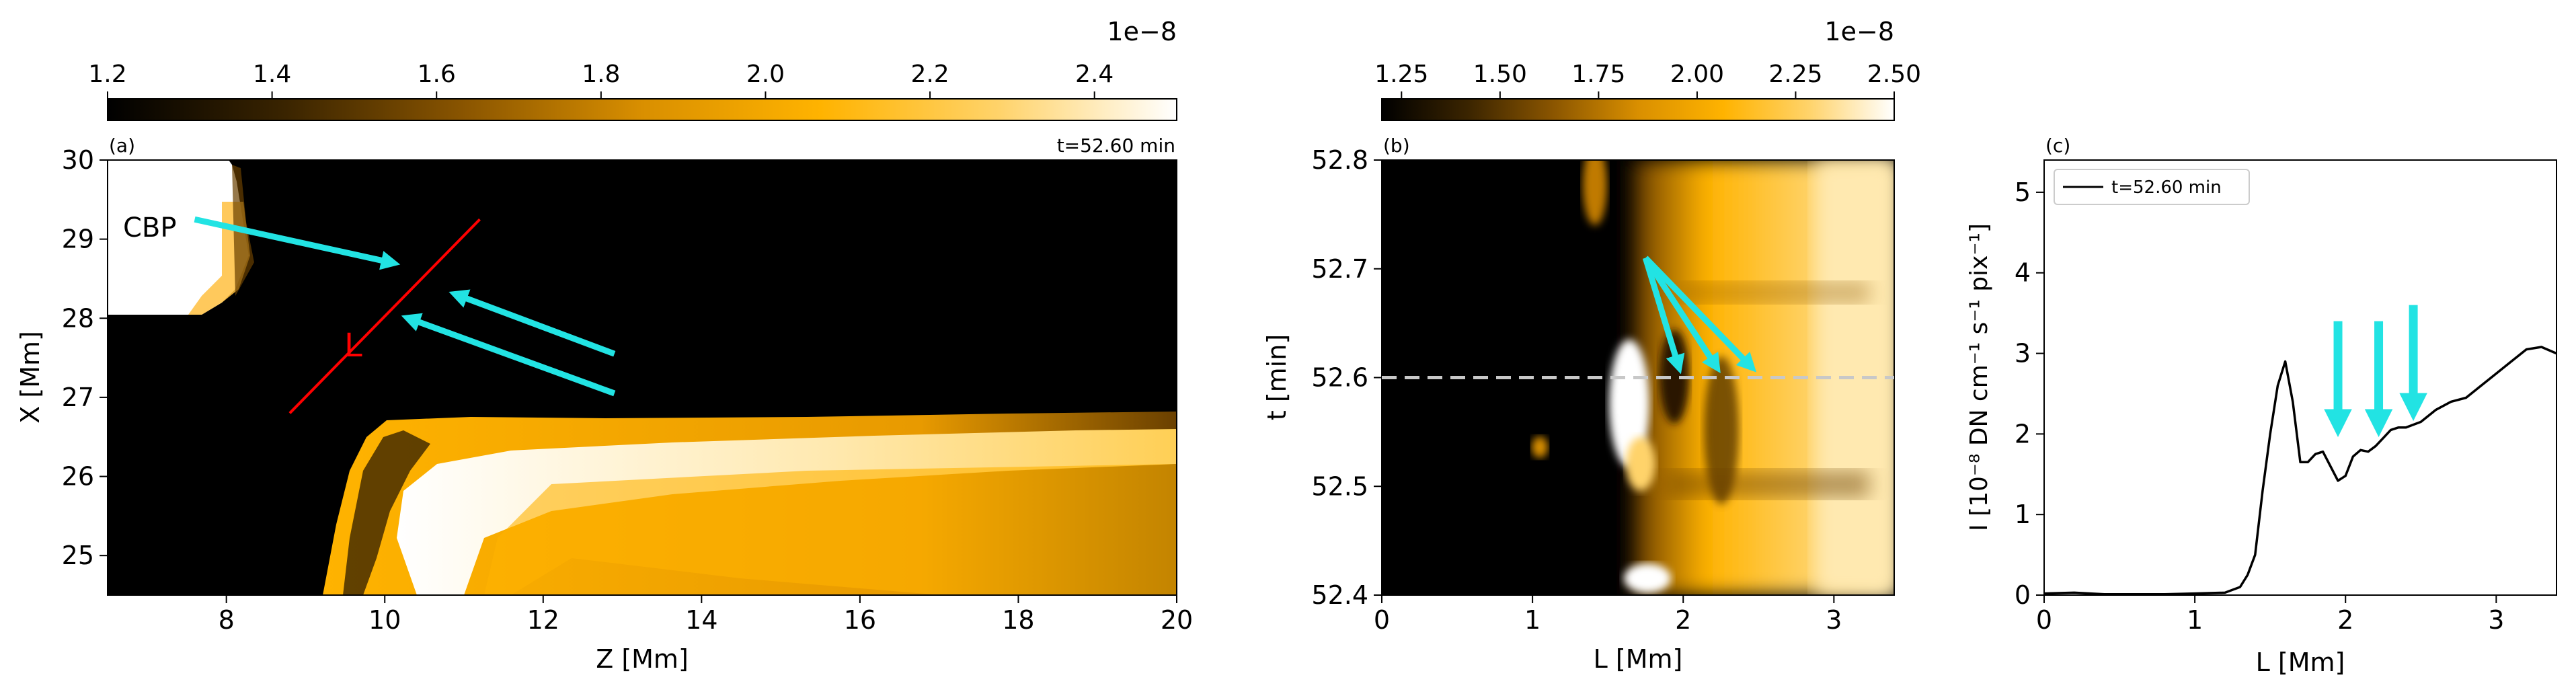 Image resolution: width=2576 pixels, height=700 pixels. Describe the element at coordinates (2023, 192) in the screenshot. I see `panel-c-ytick-label: 5` at that location.